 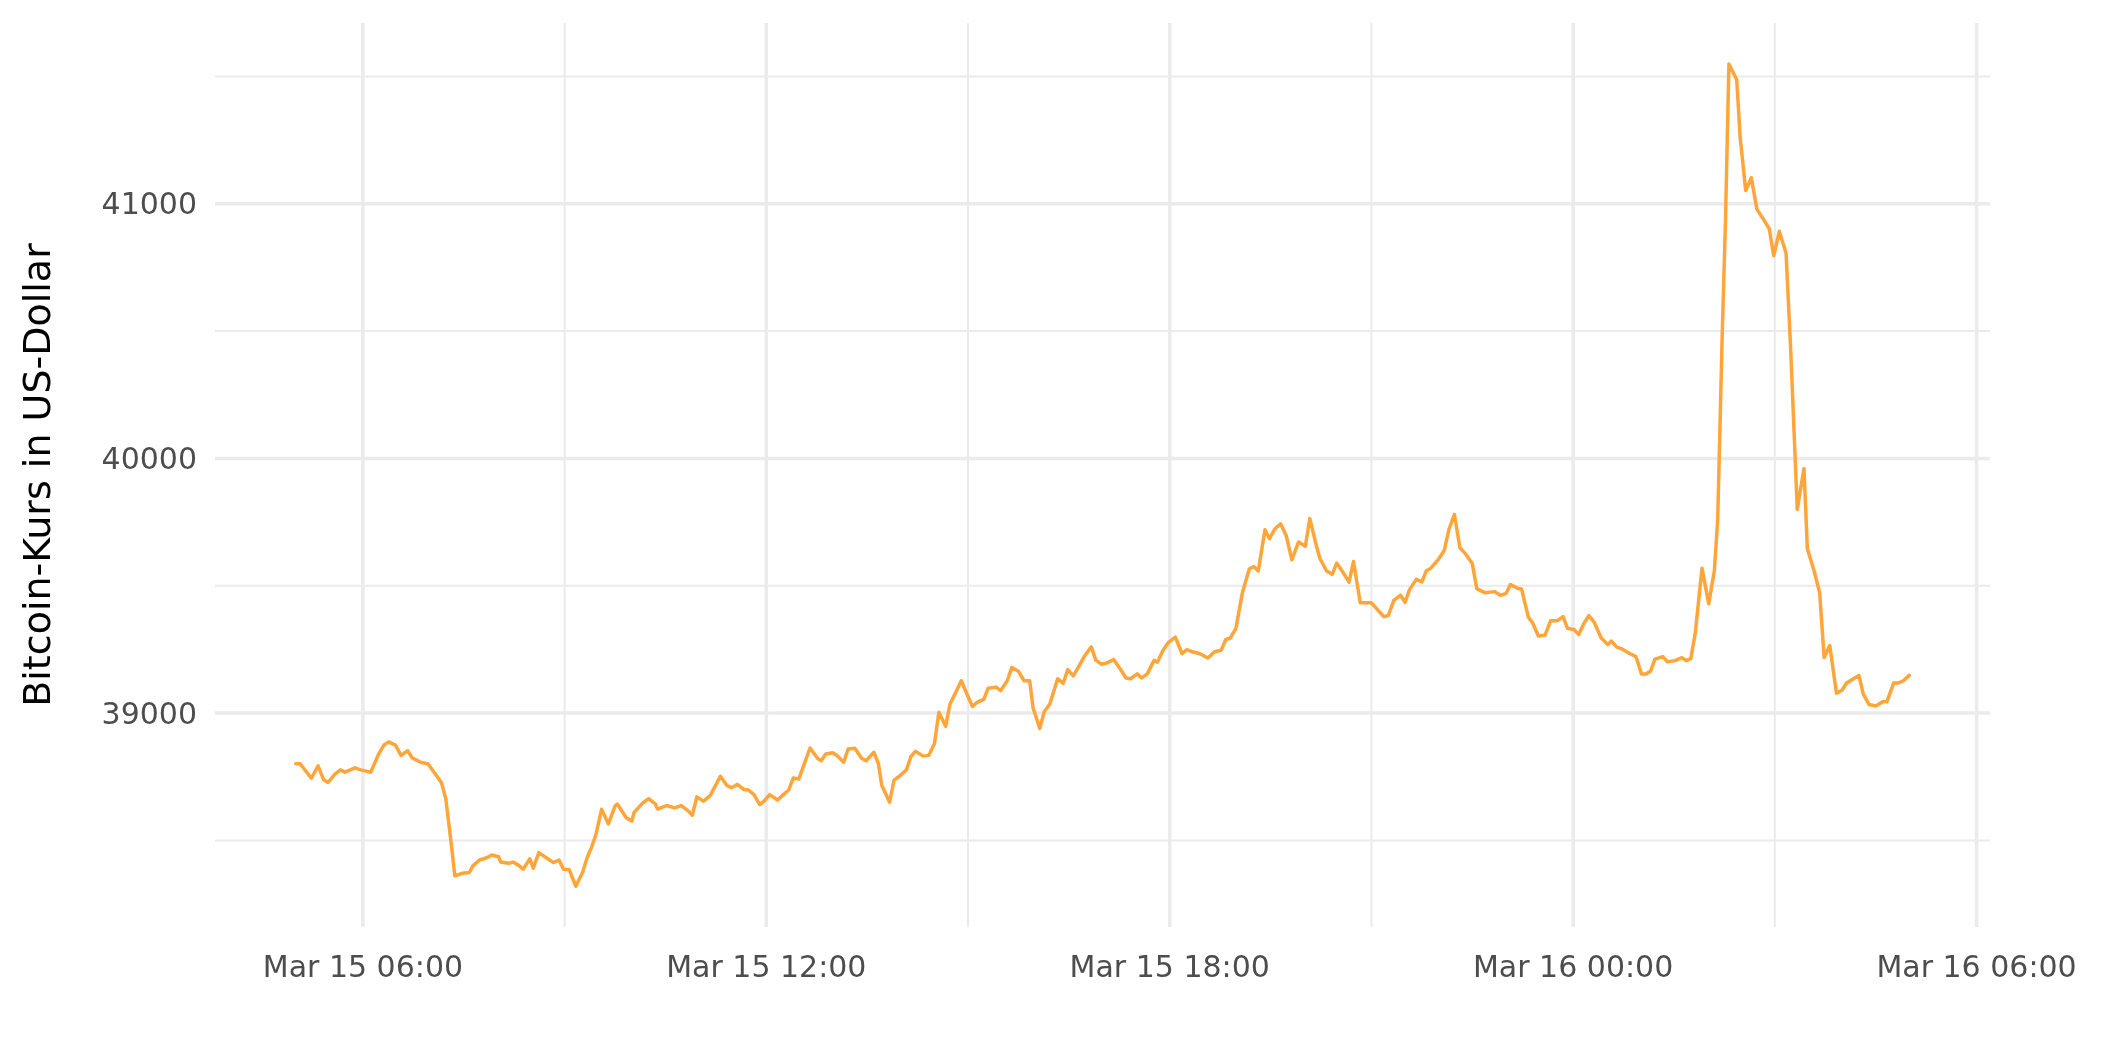 What do you see at coordinates (766, 966) in the screenshot?
I see `x-tick-label: Mar 15 12:00` at bounding box center [766, 966].